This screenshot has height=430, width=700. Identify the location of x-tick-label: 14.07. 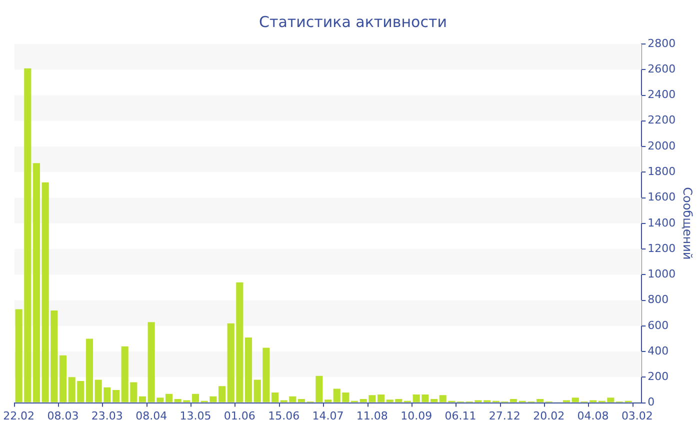
(328, 415).